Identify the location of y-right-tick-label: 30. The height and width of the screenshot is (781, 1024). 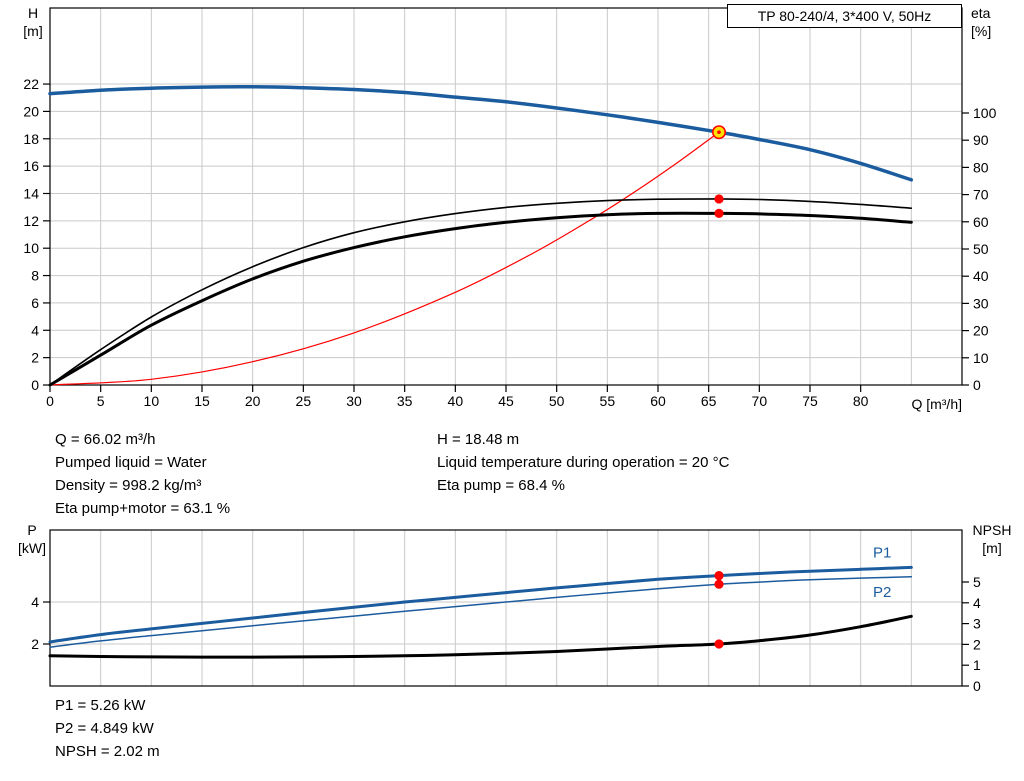
(981, 303).